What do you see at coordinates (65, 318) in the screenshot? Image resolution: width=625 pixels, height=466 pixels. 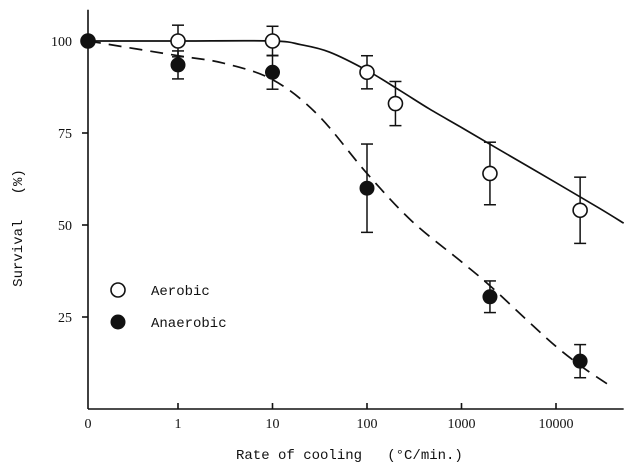 I see `y-tick-label: 25` at bounding box center [65, 318].